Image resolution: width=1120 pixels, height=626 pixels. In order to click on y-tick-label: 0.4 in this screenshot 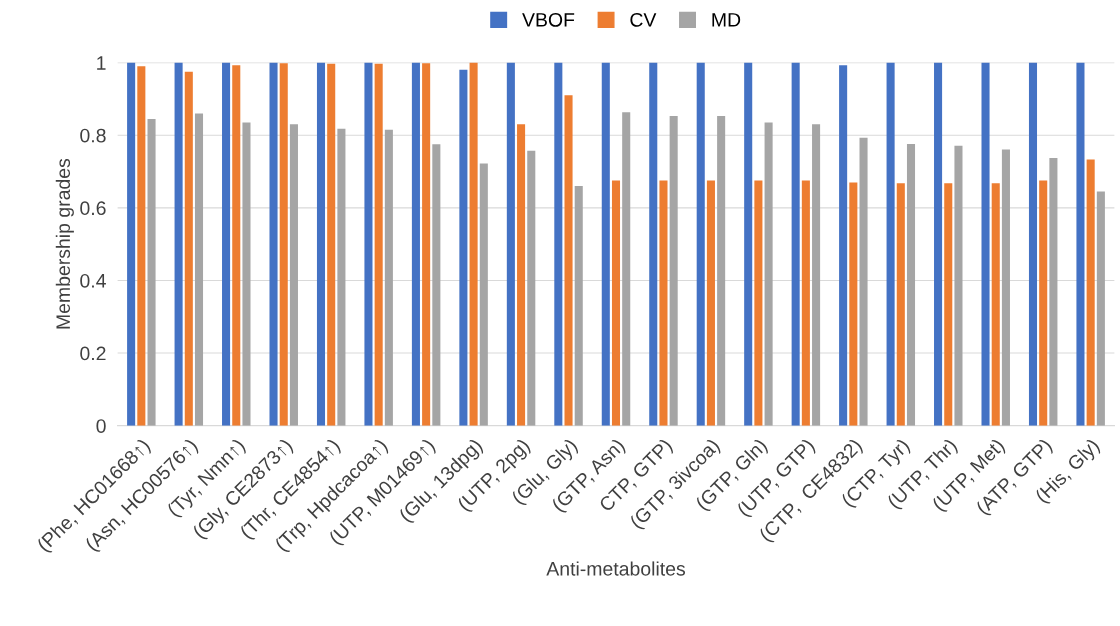, I will do `click(93, 280)`.